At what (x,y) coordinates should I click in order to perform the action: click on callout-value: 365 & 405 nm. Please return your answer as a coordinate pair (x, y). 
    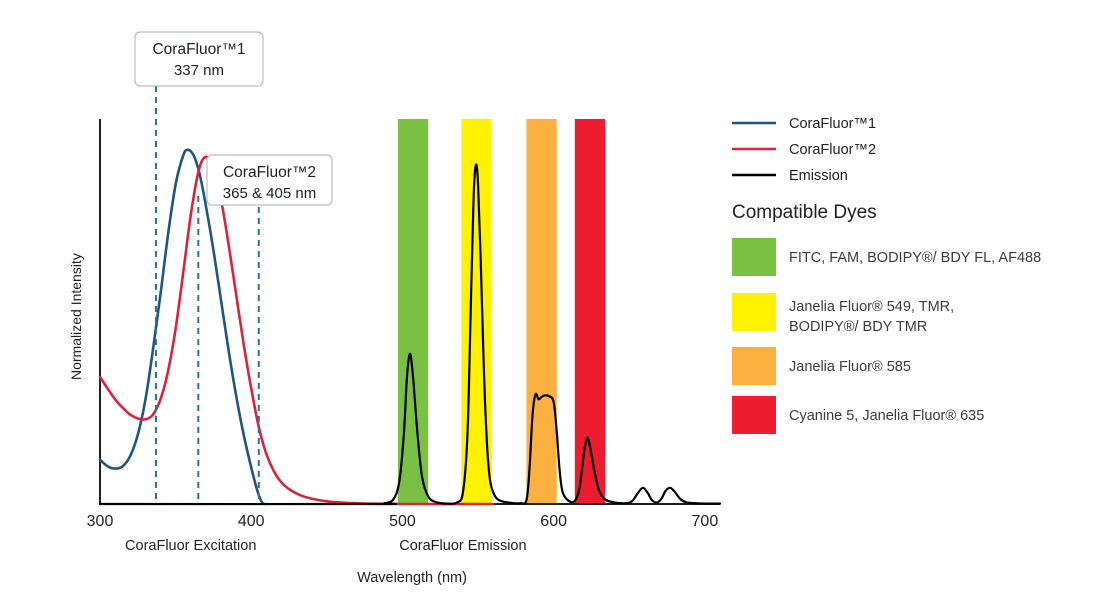
    Looking at the image, I should click on (269, 193).